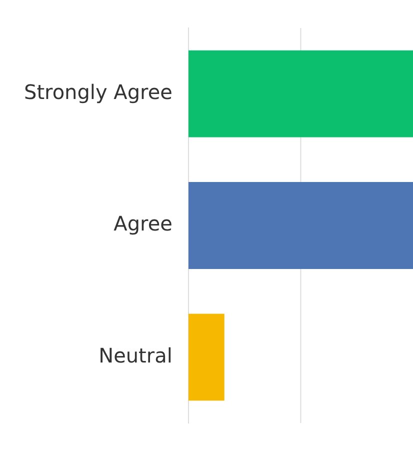  Describe the element at coordinates (98, 92) in the screenshot. I see `y-tick-label: Strongly Agree` at that location.